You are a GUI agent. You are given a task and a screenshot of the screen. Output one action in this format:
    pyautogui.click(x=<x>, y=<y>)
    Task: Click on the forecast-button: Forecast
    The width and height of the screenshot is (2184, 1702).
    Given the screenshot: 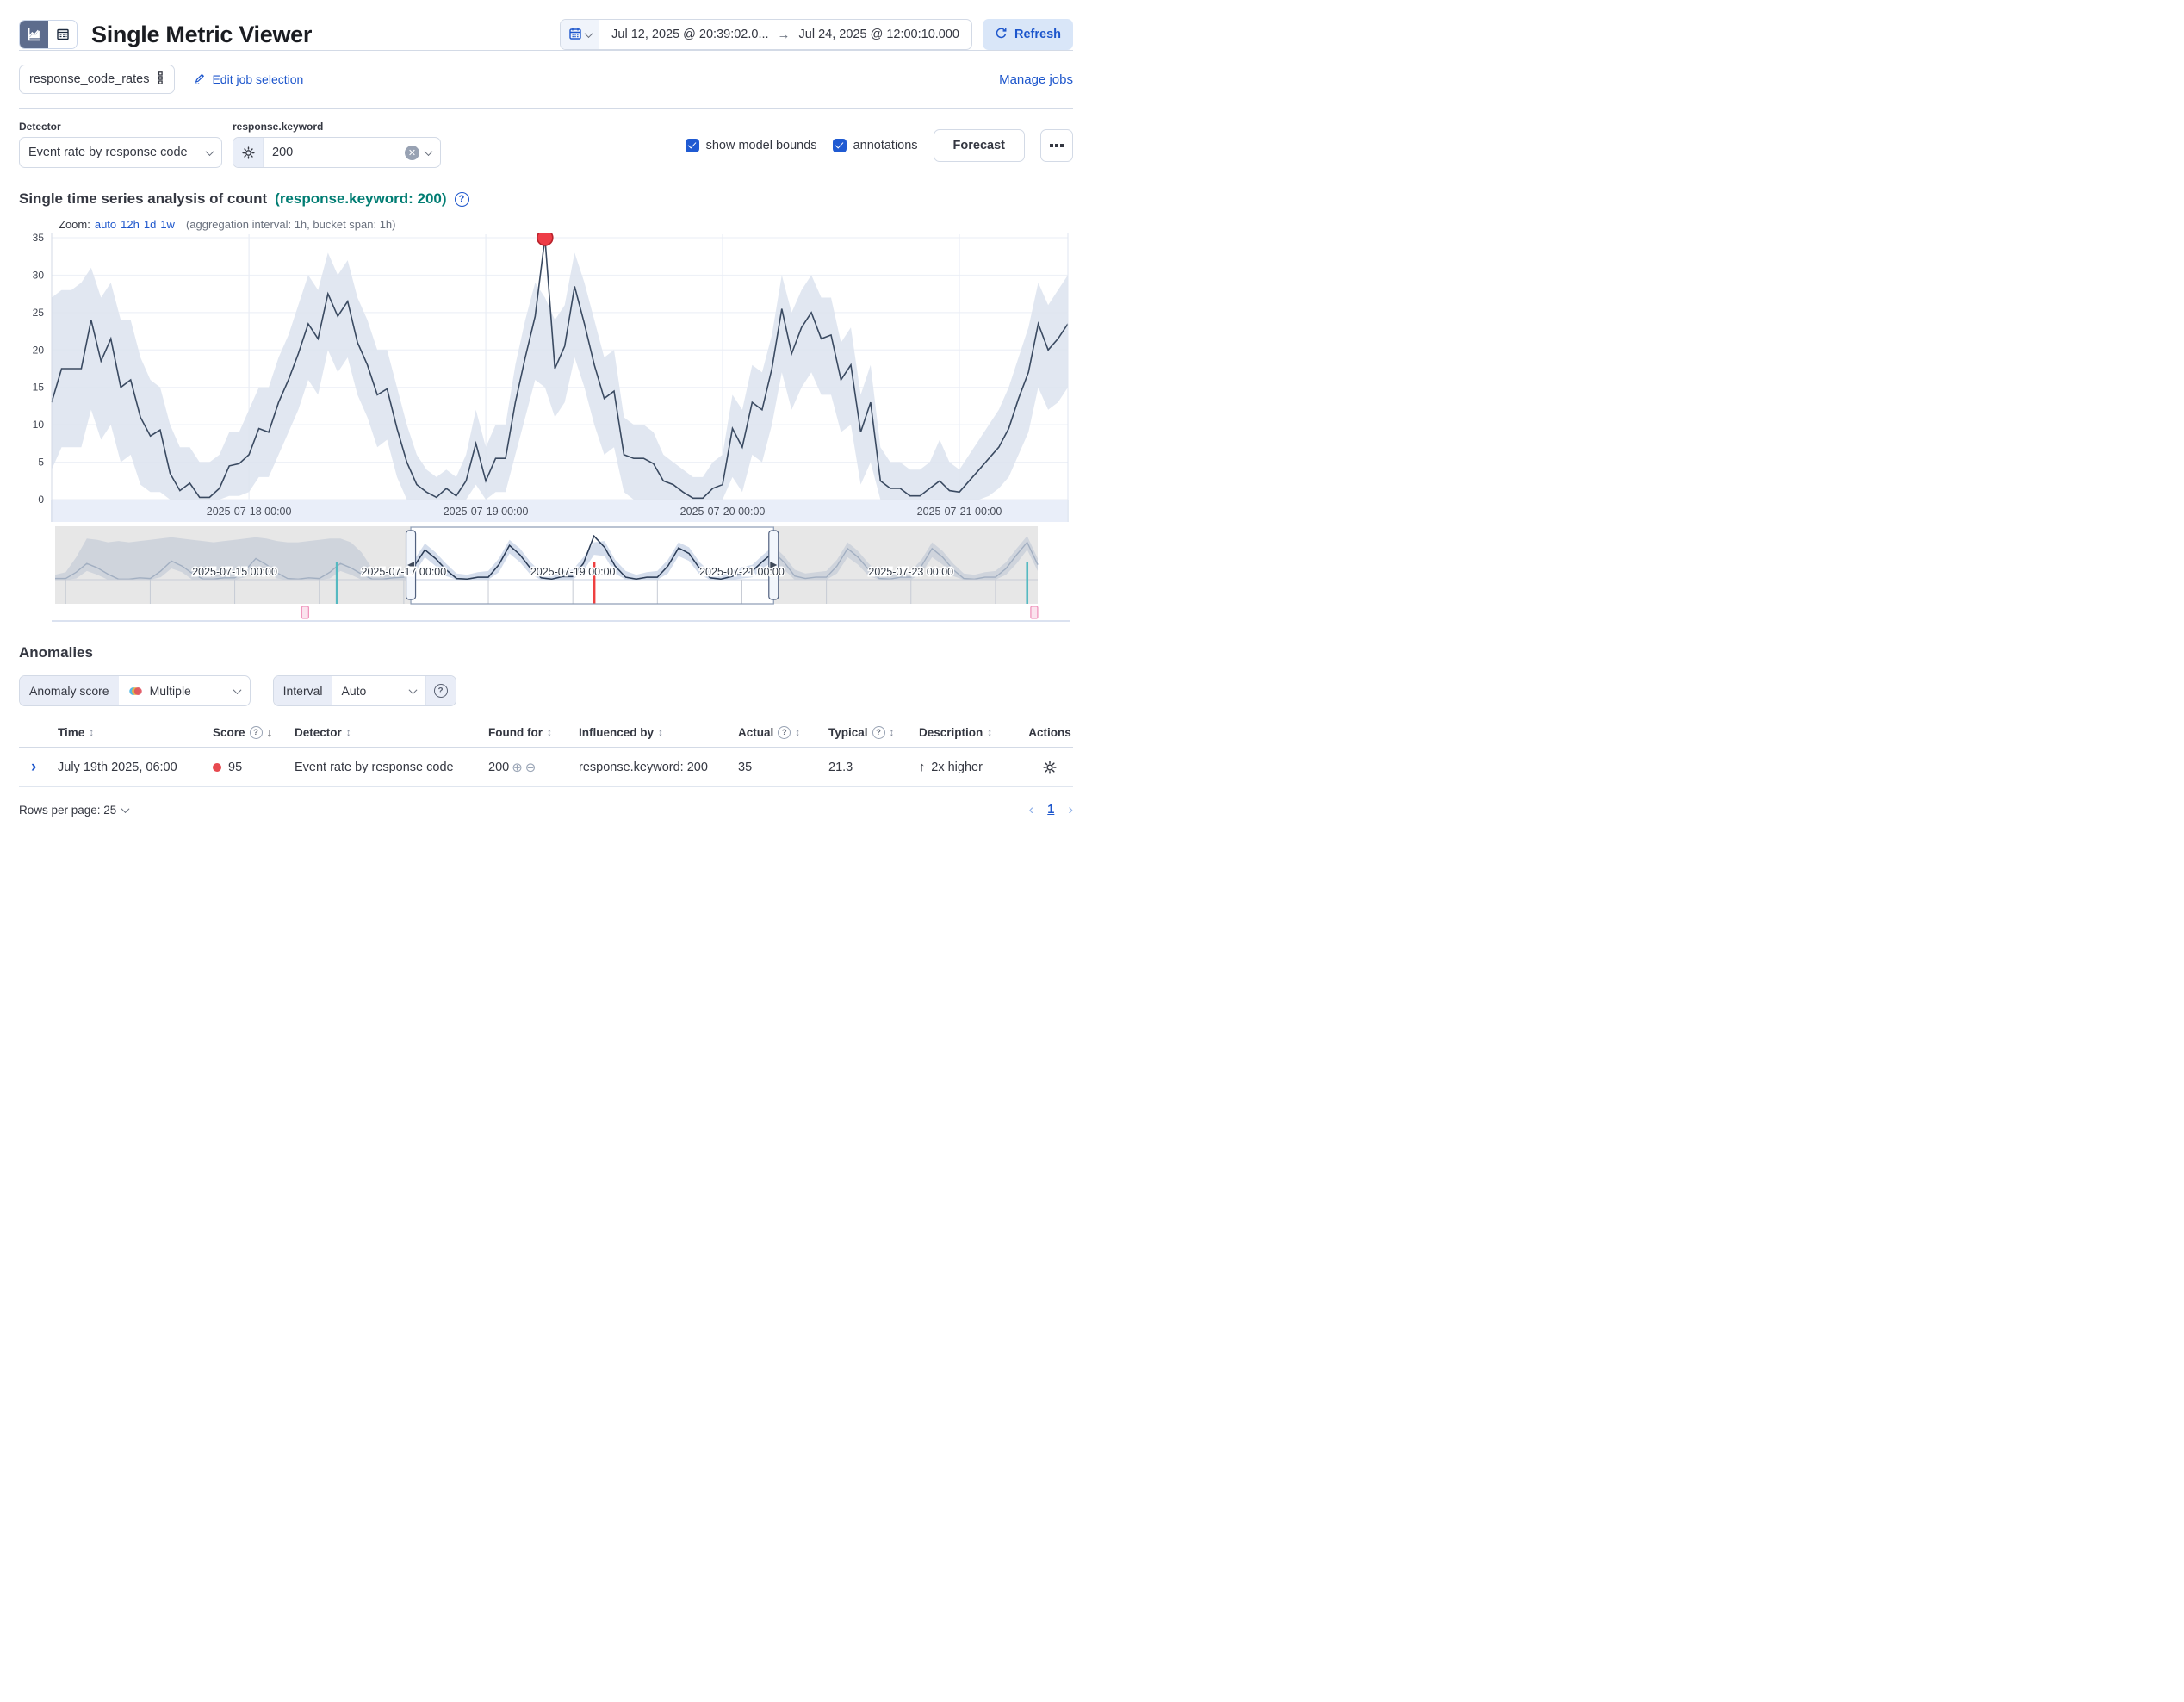 What is the action you would take?
    pyautogui.click(x=979, y=145)
    